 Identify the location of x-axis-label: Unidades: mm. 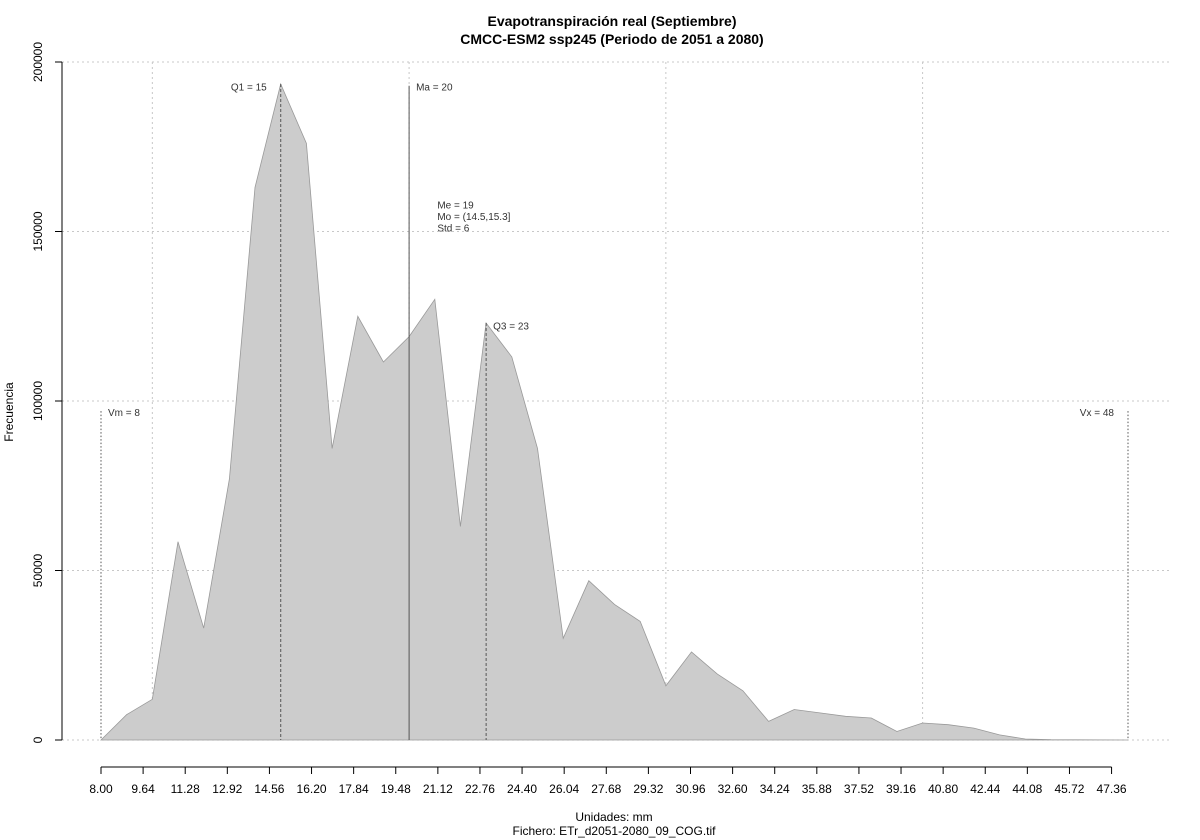
(613, 817).